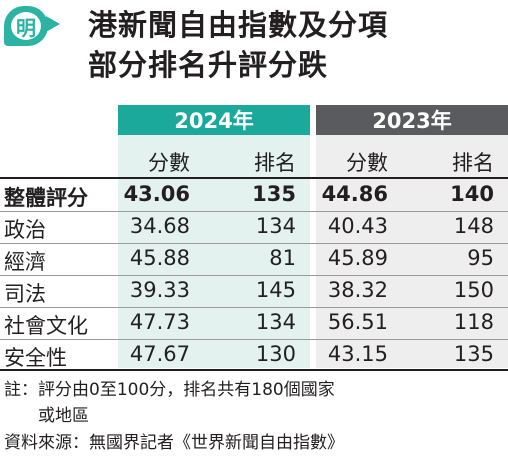 The height and width of the screenshot is (459, 508). I want to click on score-2023: 40.43, so click(357, 226).